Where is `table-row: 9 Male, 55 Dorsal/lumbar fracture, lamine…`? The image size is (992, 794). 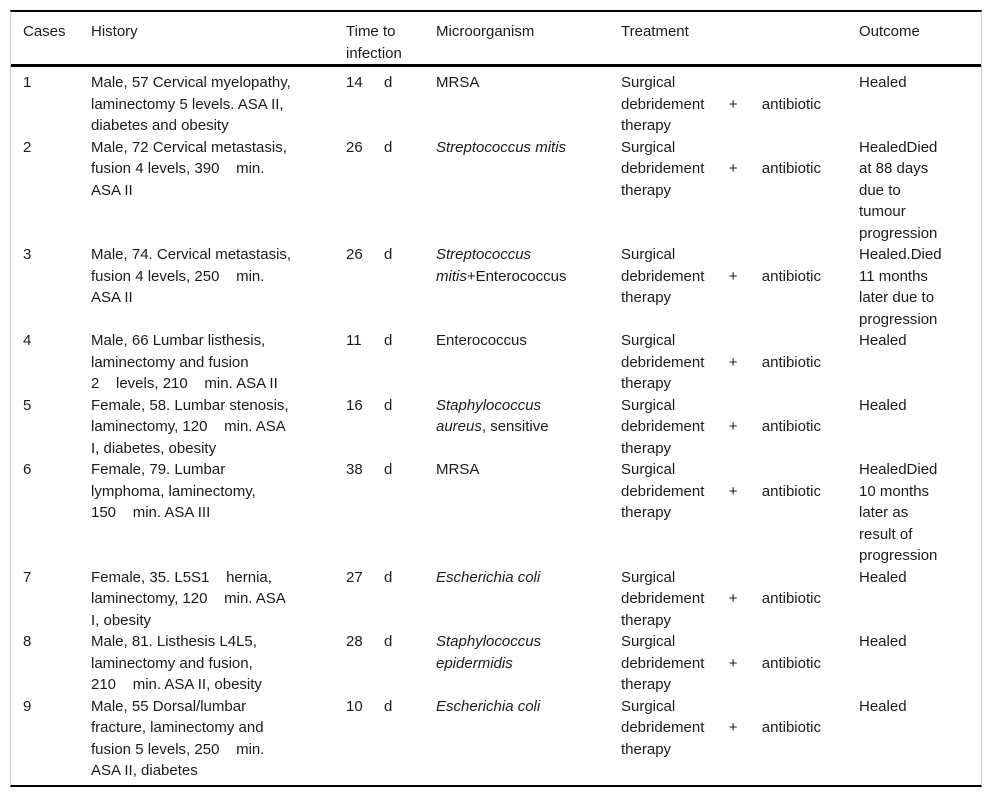
table-row: 9 Male, 55 Dorsal/lumbar fracture, lamine… is located at coordinates (496, 739).